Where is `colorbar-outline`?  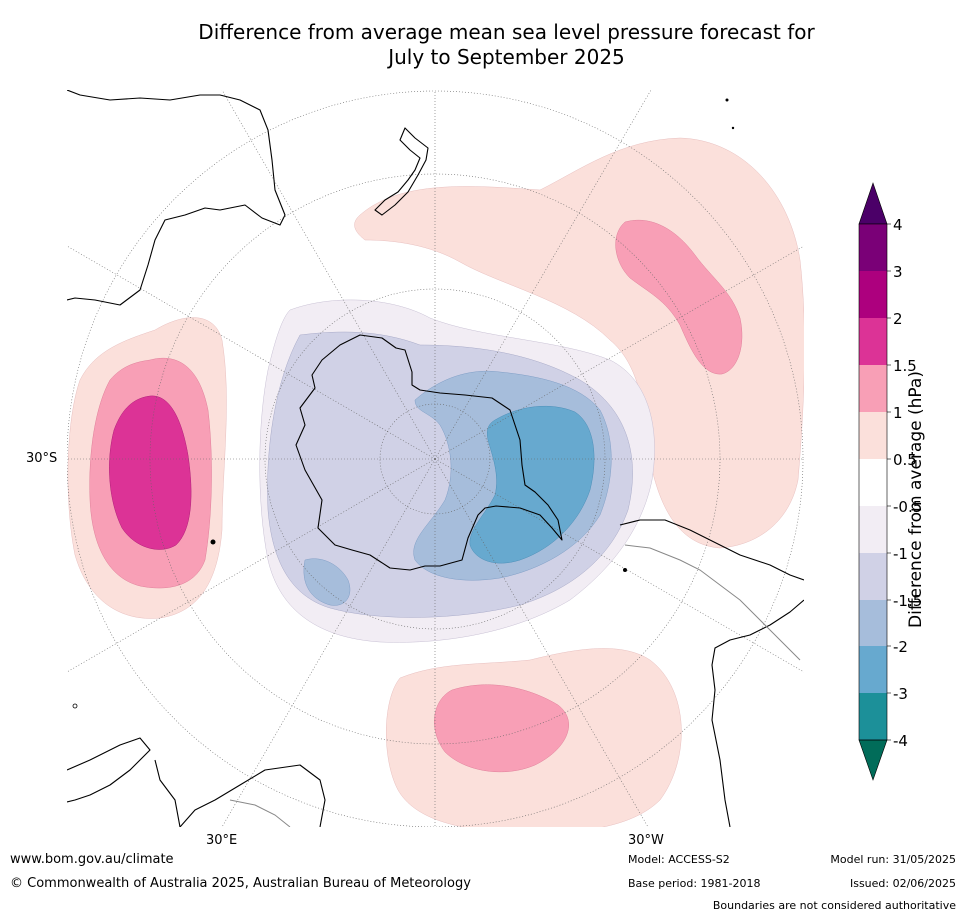
colorbar-outline is located at coordinates (873, 482).